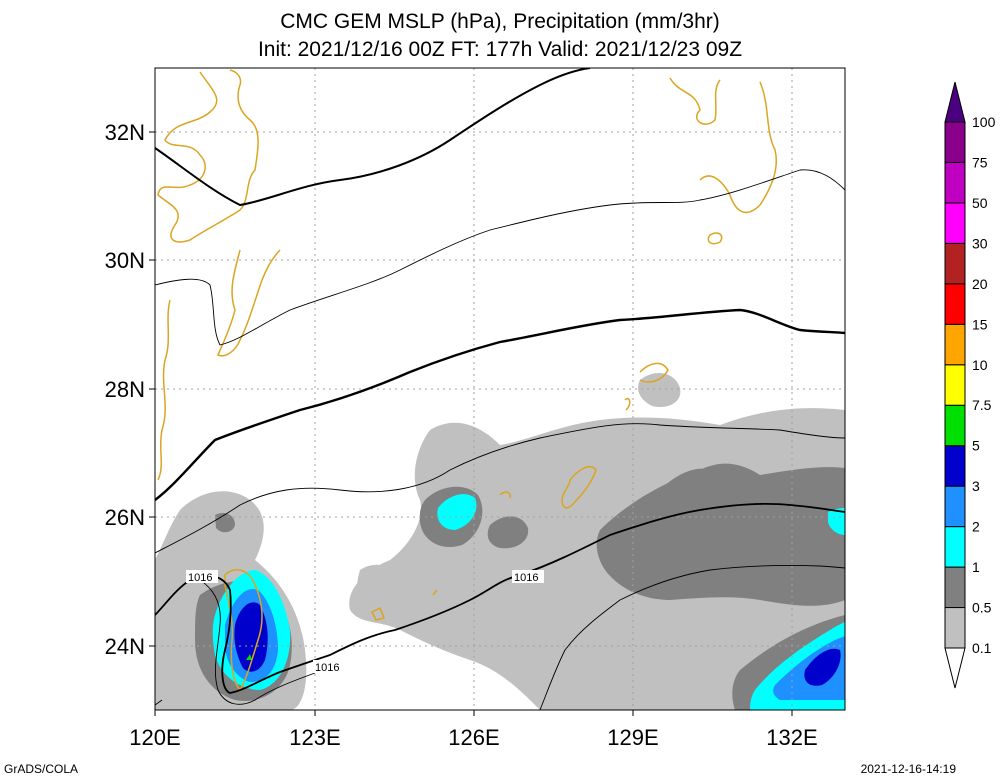 The width and height of the screenshot is (1000, 779). What do you see at coordinates (980, 365) in the screenshot?
I see `colorbar-label: 10` at bounding box center [980, 365].